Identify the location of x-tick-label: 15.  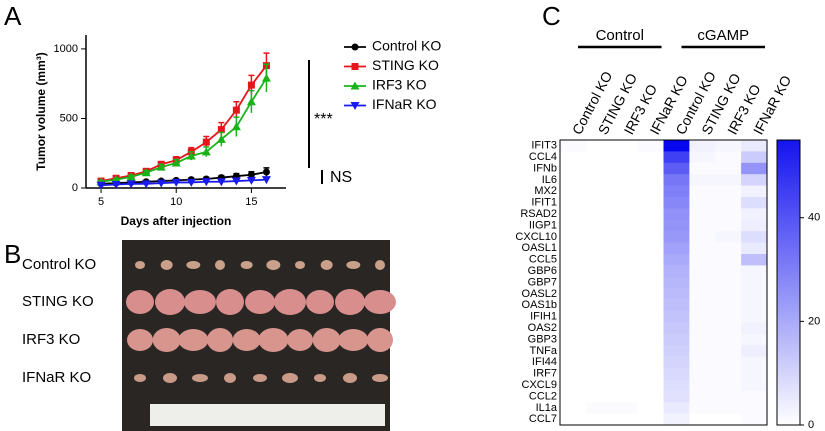
(251, 202).